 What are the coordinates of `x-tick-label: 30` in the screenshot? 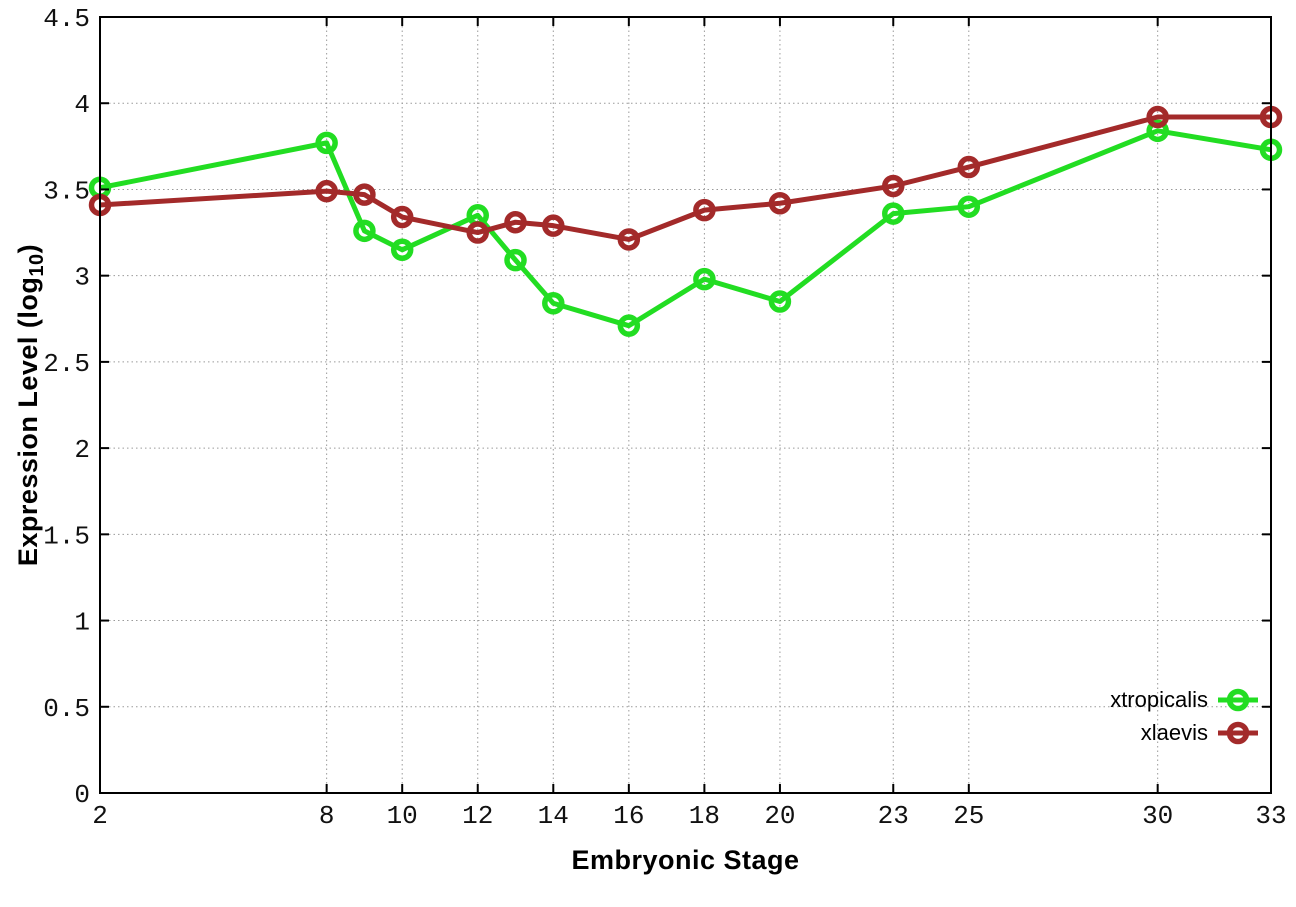 It's located at (1157, 816).